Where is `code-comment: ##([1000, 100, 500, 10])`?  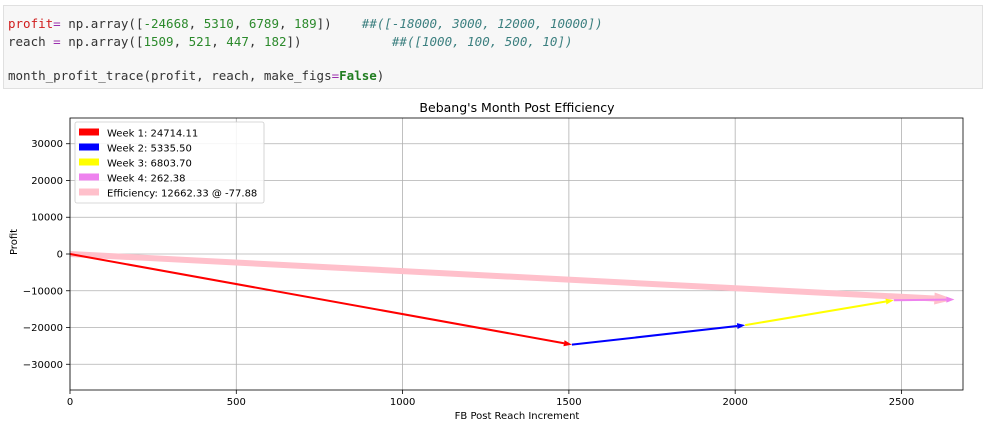 code-comment: ##([1000, 100, 500, 10]) is located at coordinates (482, 41).